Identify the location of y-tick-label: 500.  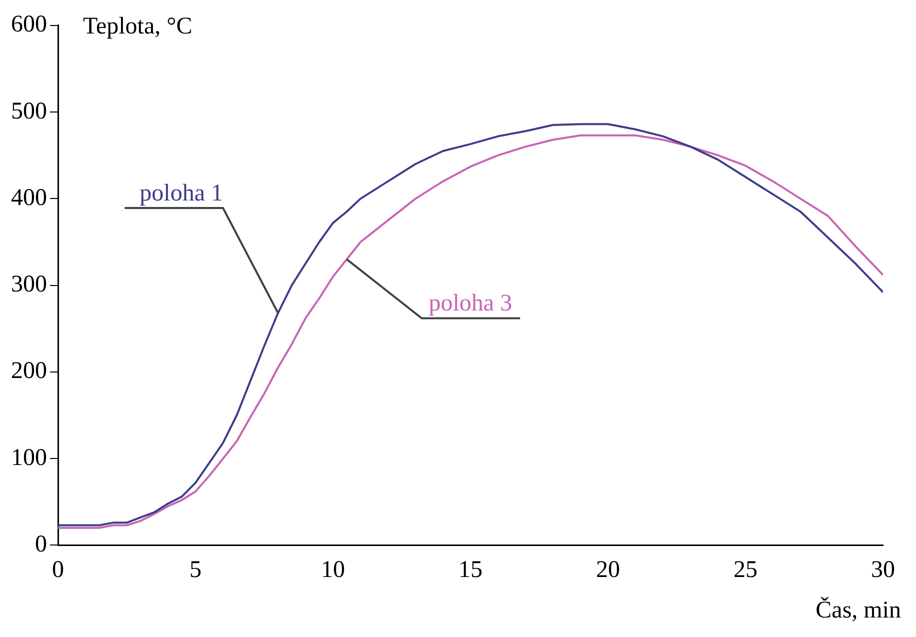
(29, 111).